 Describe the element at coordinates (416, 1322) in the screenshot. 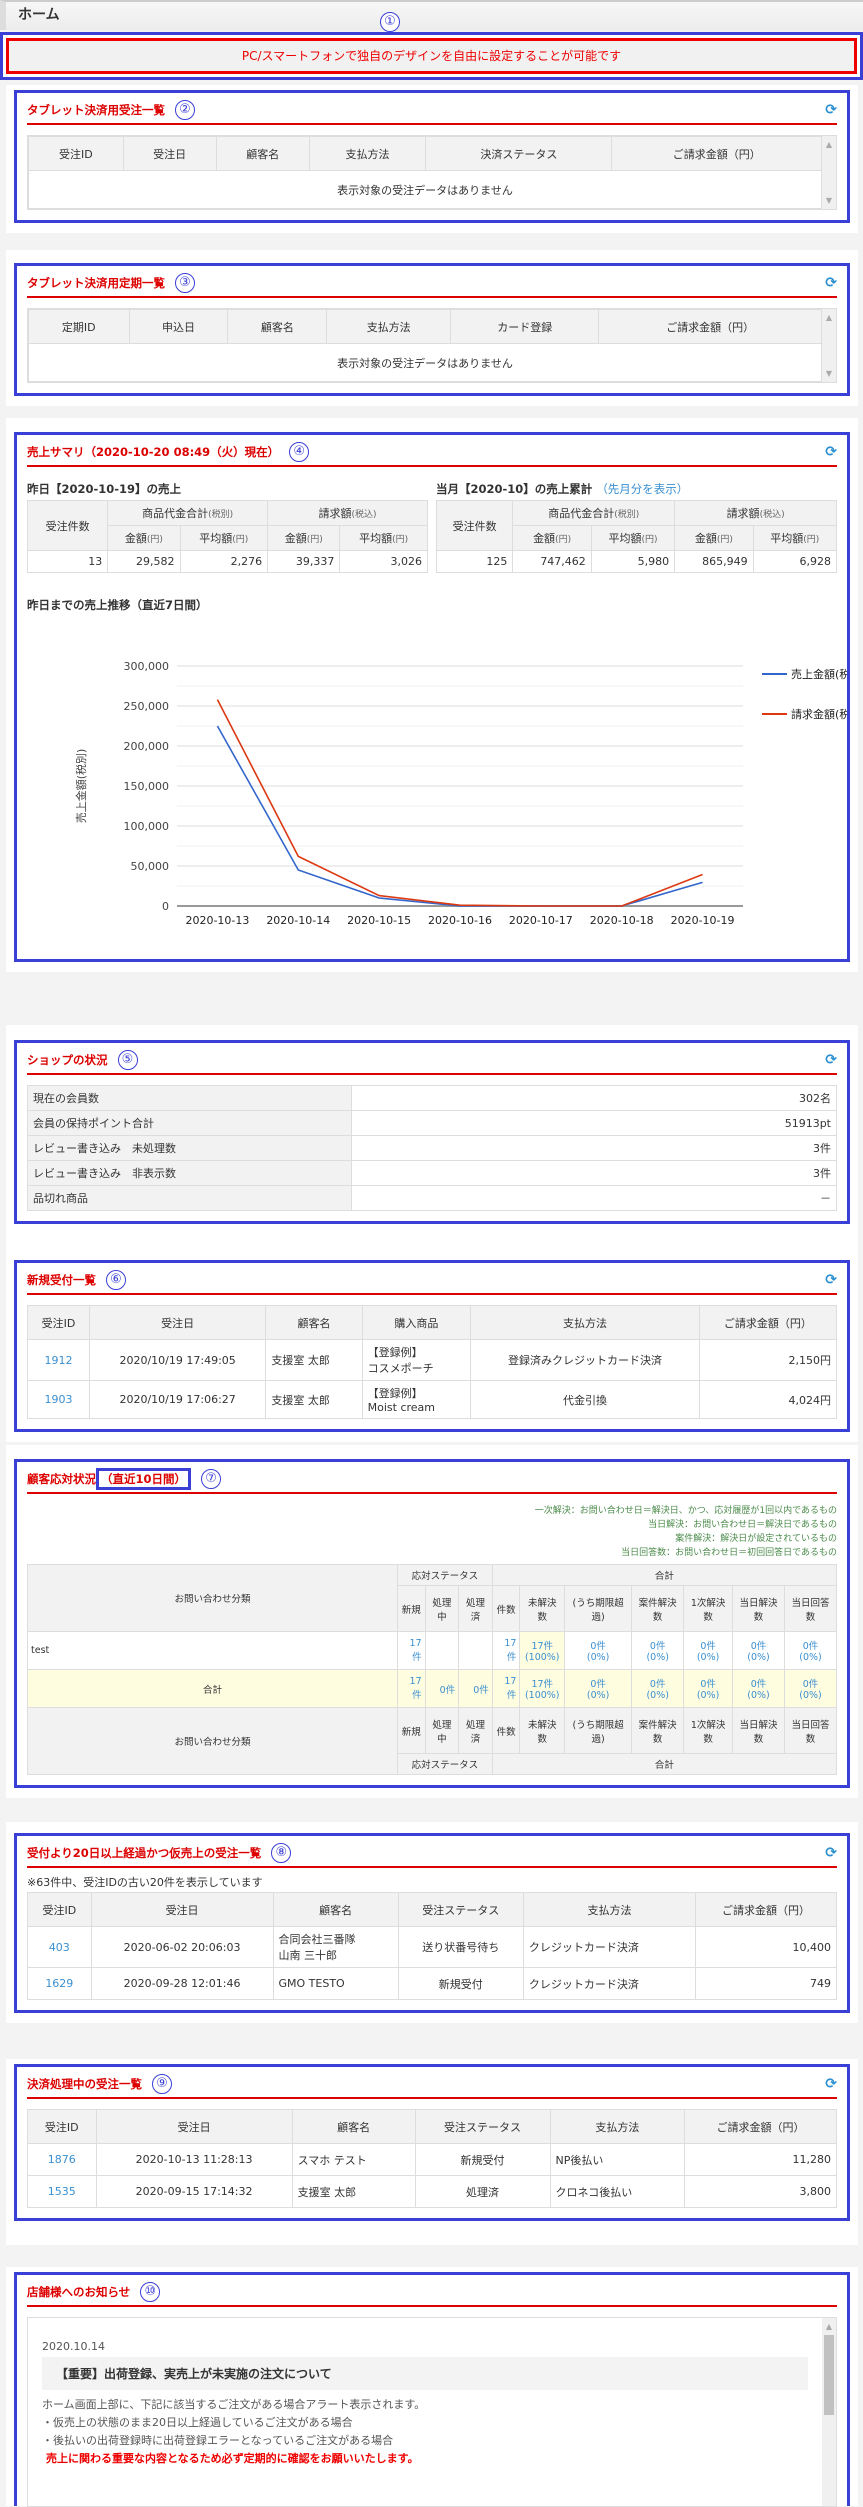

I see `column-header: 購入商品` at that location.